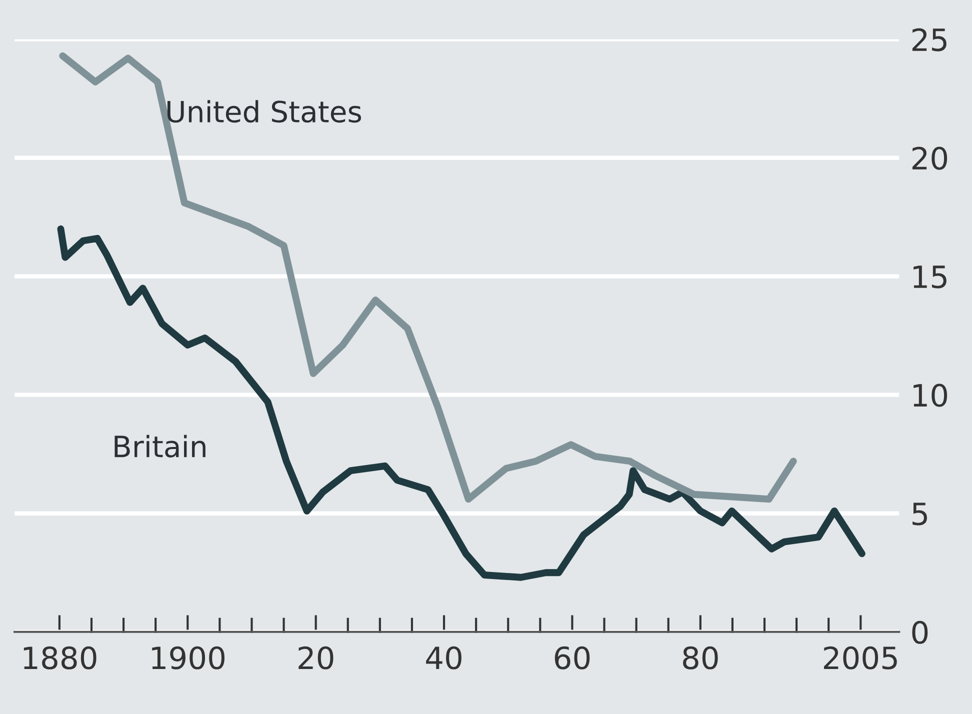 Image resolution: width=972 pixels, height=714 pixels. Describe the element at coordinates (316, 658) in the screenshot. I see `x-tick-label: 20` at that location.